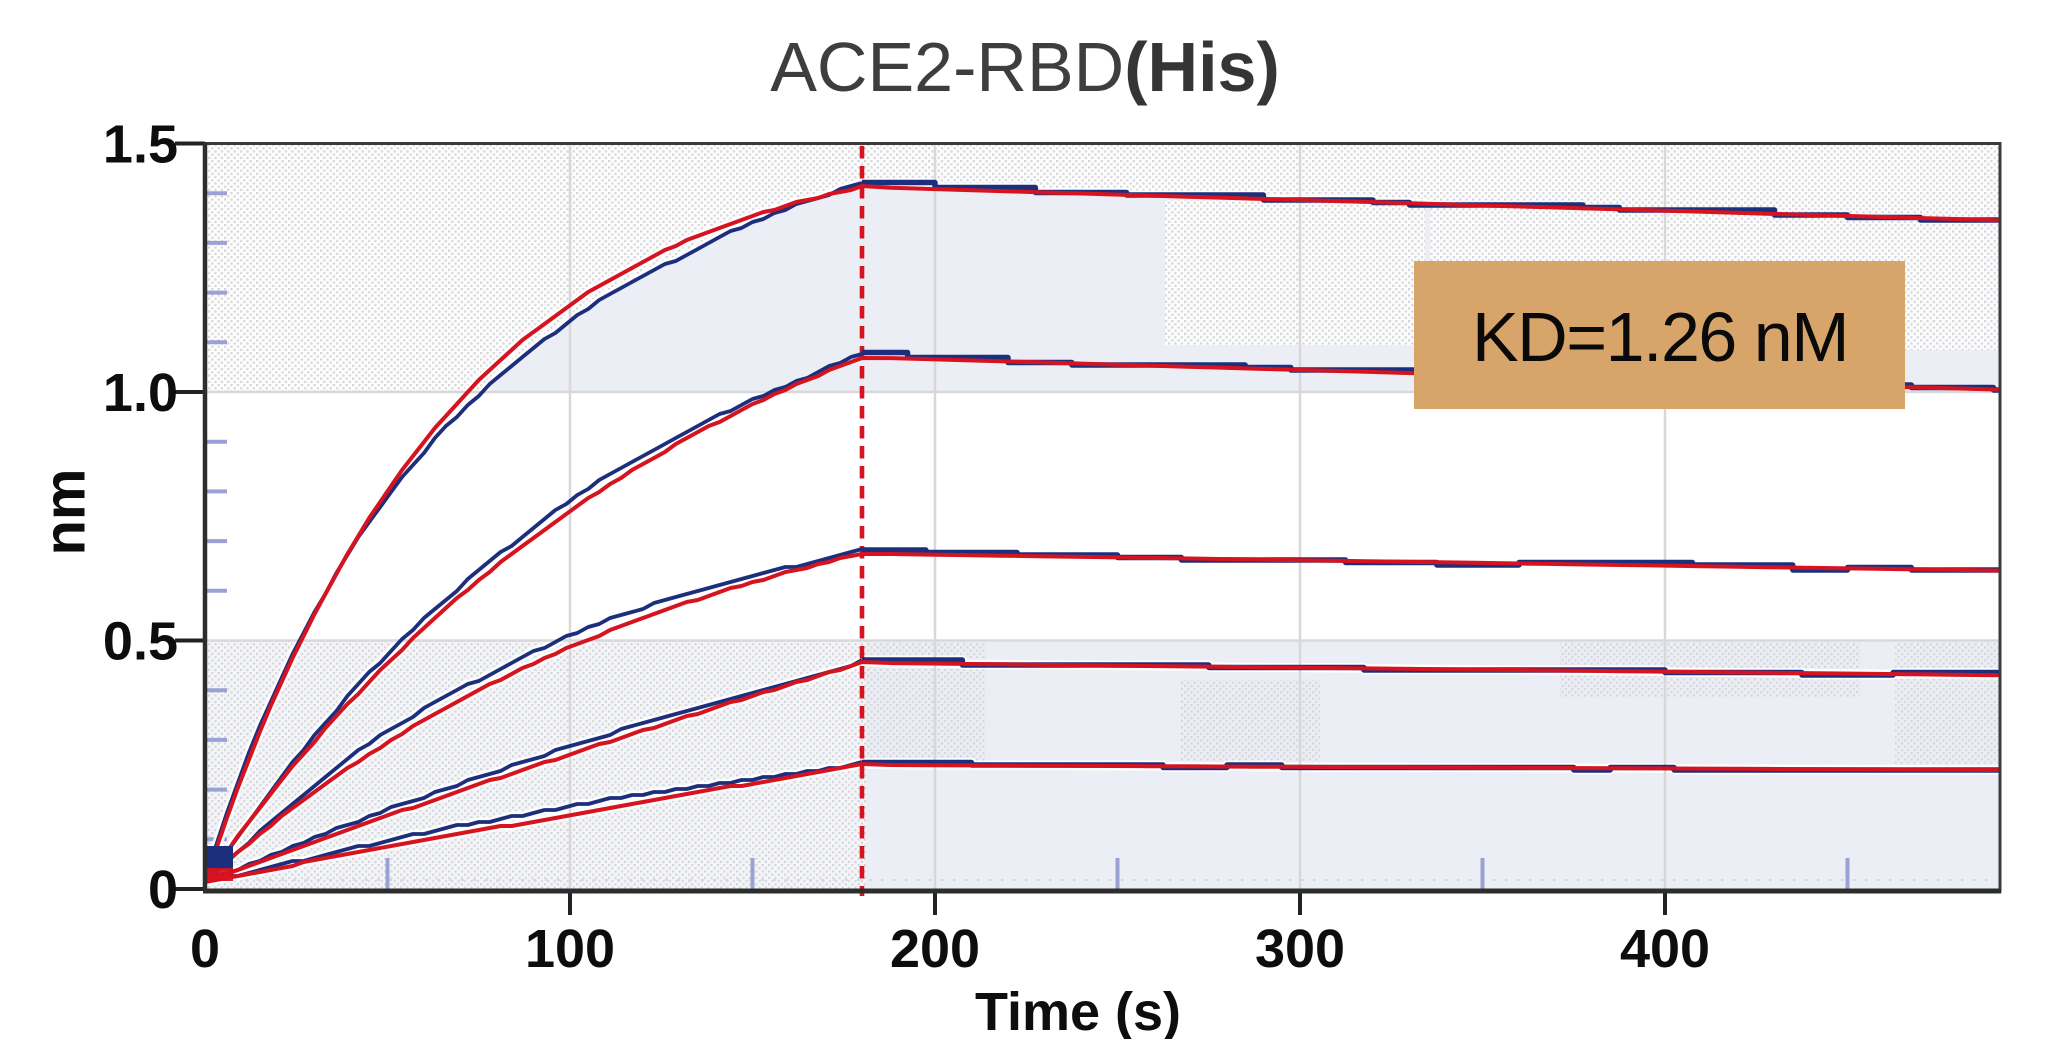 The height and width of the screenshot is (1044, 2055). What do you see at coordinates (1665, 949) in the screenshot?
I see `svg-text: 400` at bounding box center [1665, 949].